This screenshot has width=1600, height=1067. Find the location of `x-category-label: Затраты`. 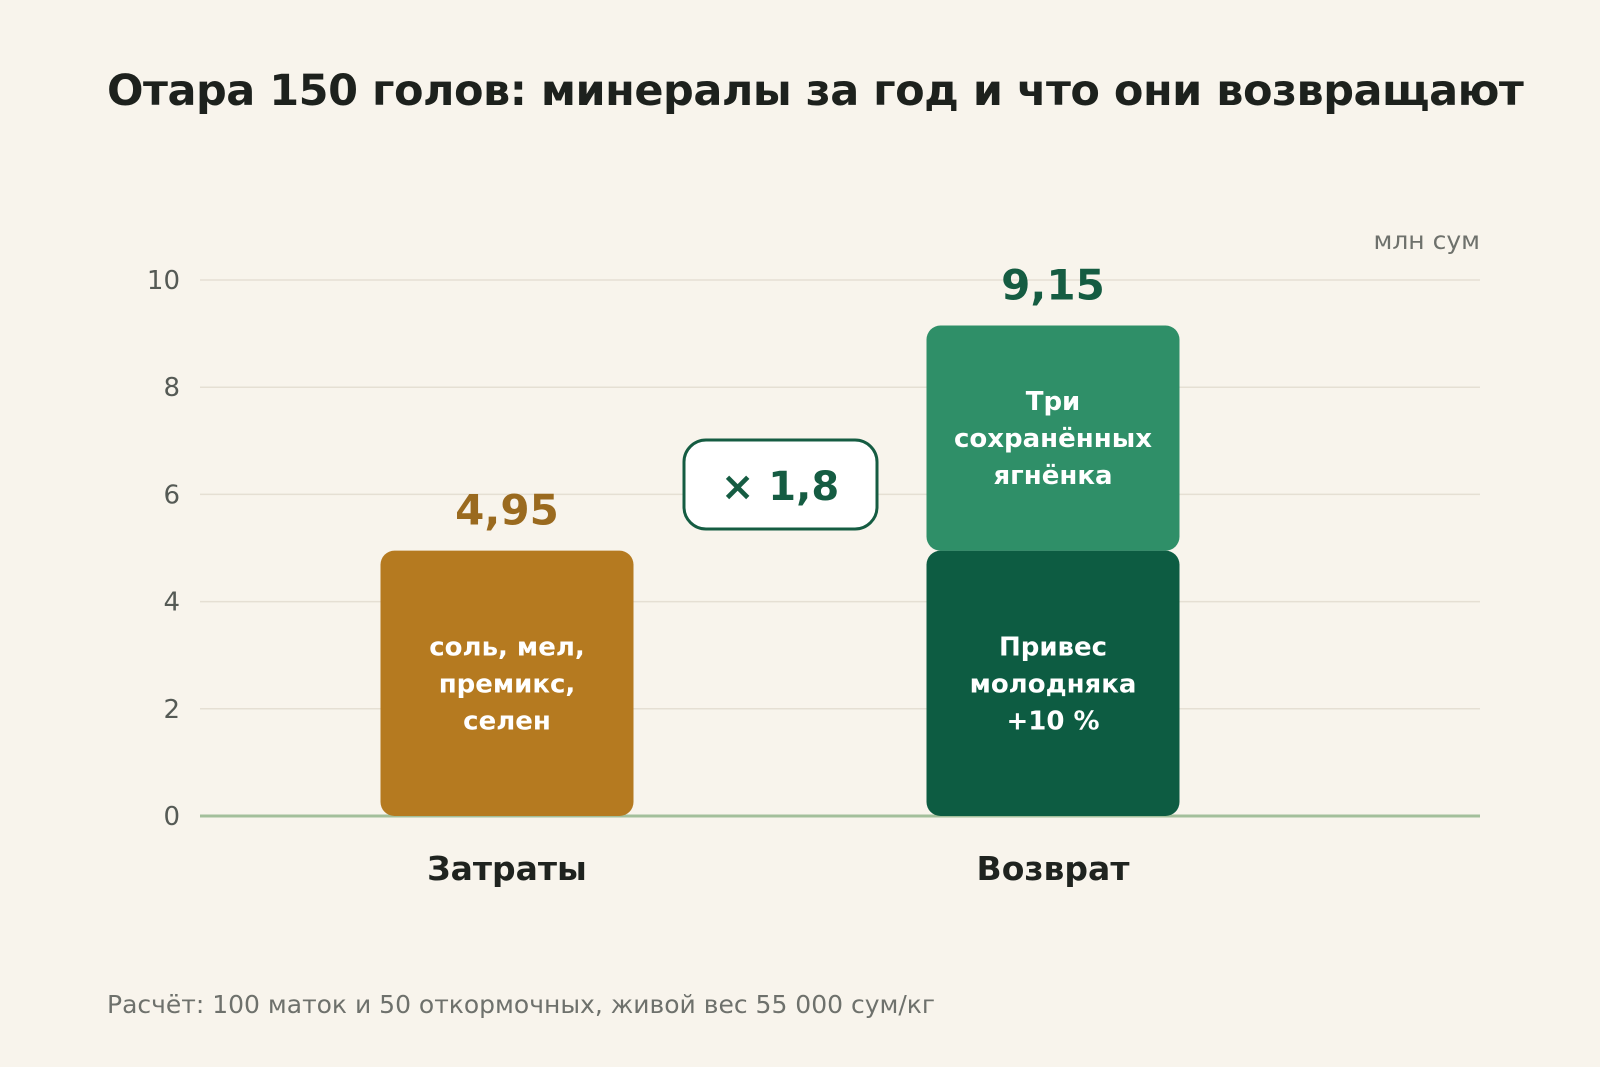

x-category-label: Затраты is located at coordinates (507, 868).